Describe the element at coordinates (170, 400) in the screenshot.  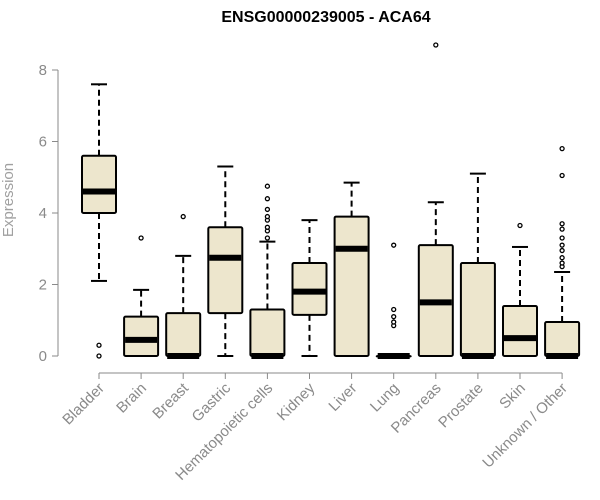
I see `x-tick-label: Breast` at that location.